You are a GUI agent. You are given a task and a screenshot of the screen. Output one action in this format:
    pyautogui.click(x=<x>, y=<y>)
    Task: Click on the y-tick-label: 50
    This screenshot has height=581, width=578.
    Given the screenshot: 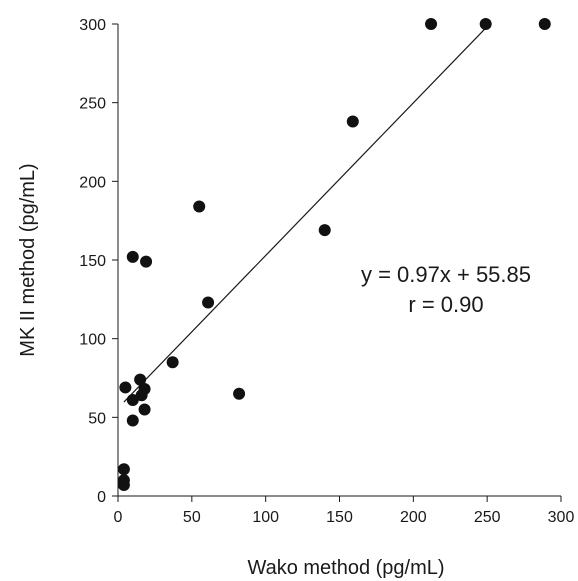 What is the action you would take?
    pyautogui.click(x=97, y=418)
    